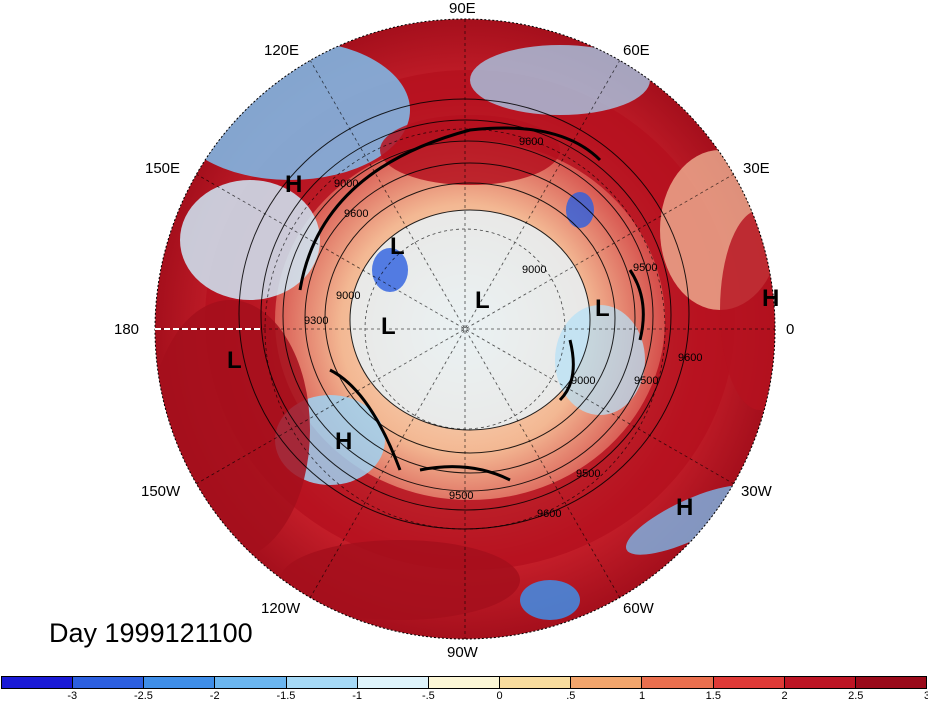 This screenshot has width=928, height=702. I want to click on lon-label-30e: 30E, so click(756, 168).